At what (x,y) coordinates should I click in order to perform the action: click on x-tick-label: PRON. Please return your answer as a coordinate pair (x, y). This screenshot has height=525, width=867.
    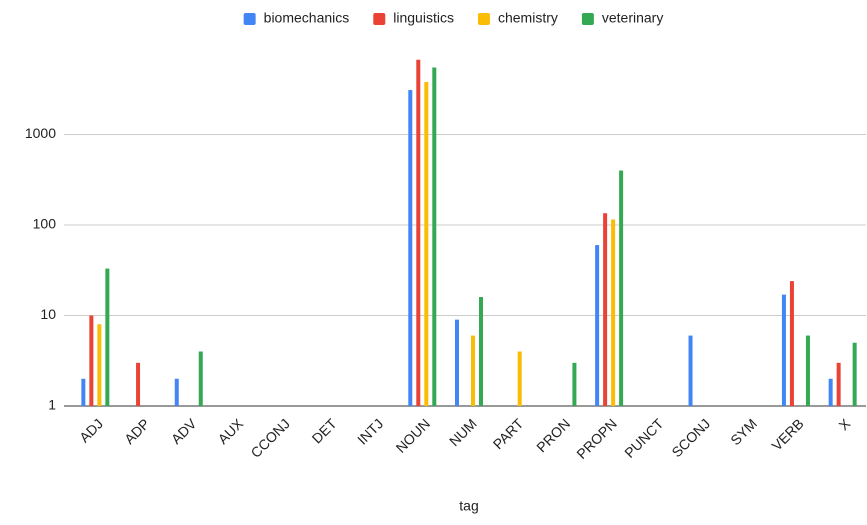
    Looking at the image, I should click on (553, 435).